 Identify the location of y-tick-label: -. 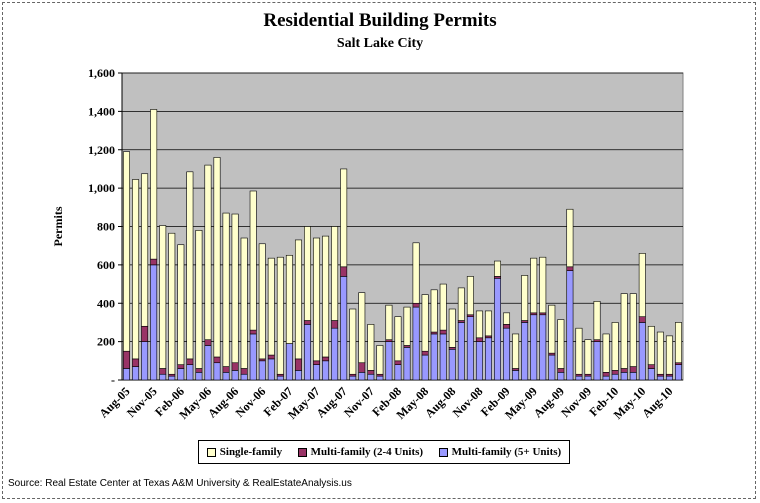
(113, 380).